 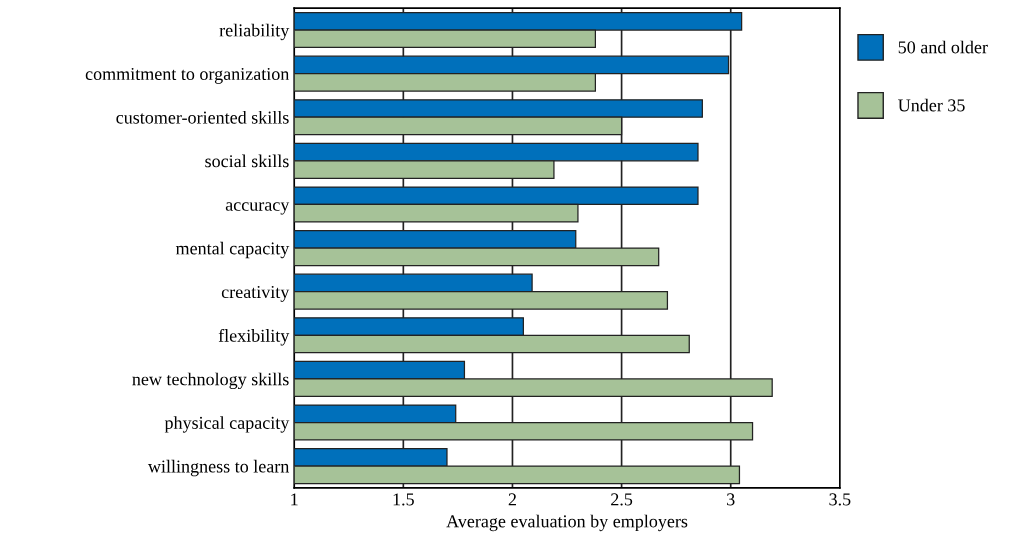 I want to click on y-tick-label: physical capacity, so click(x=227, y=424).